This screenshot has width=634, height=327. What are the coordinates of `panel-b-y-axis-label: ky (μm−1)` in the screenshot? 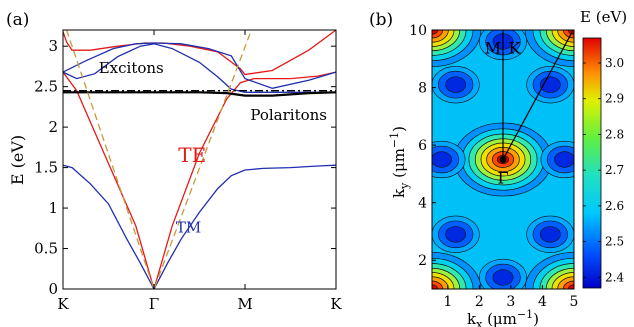 It's located at (399, 162).